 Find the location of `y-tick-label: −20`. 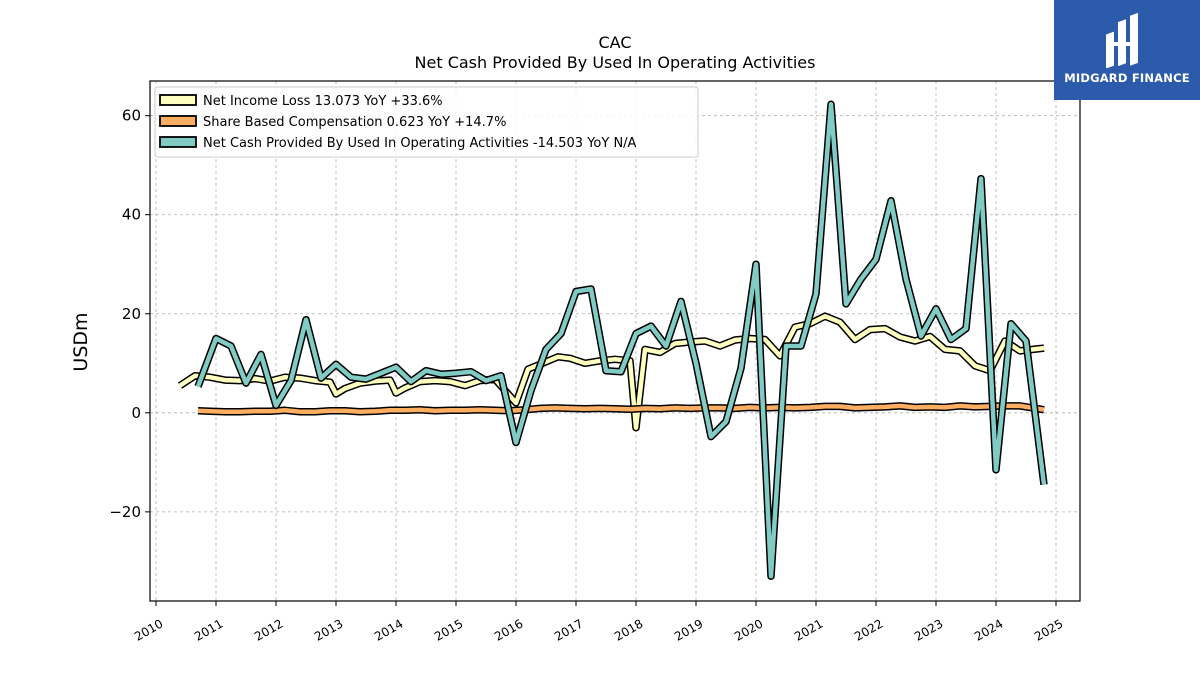

y-tick-label: −20 is located at coordinates (125, 512).